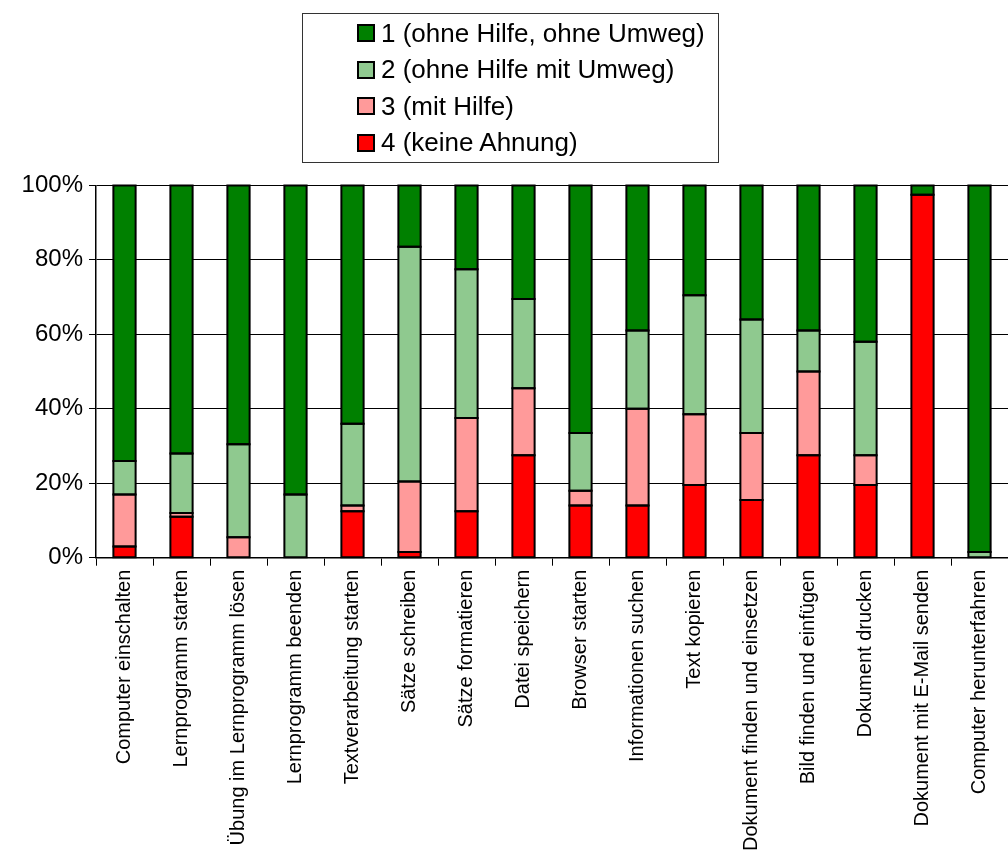 The height and width of the screenshot is (859, 1008). I want to click on x-tick-label: Lernprogramm starten, so click(180, 668).